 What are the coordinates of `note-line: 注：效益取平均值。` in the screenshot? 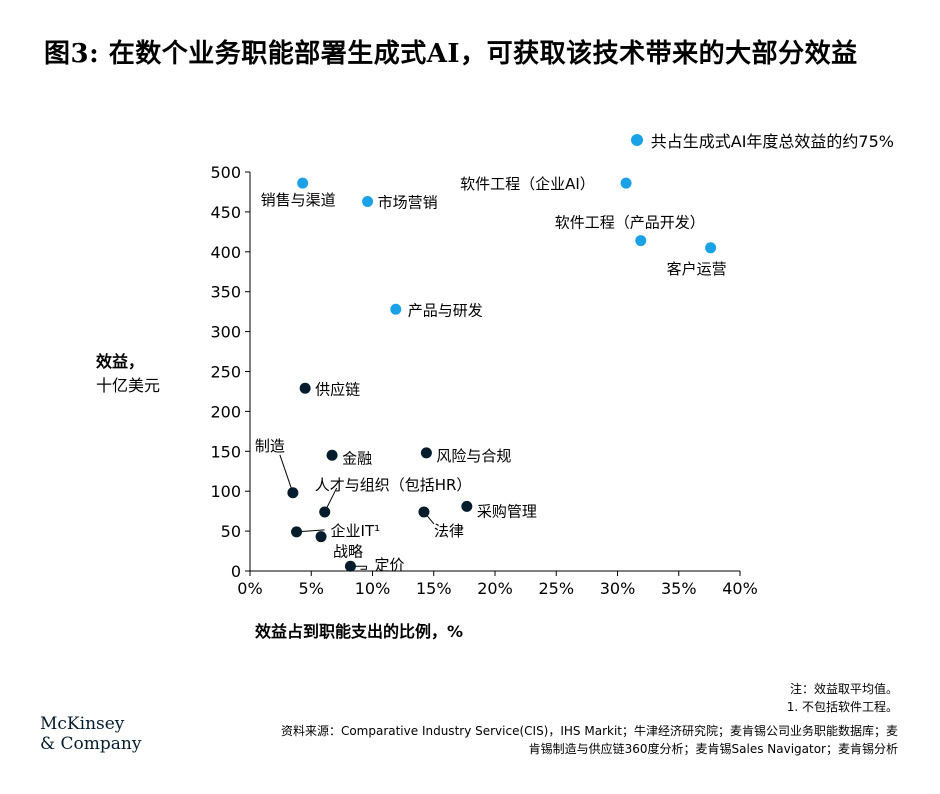 It's located at (843, 689).